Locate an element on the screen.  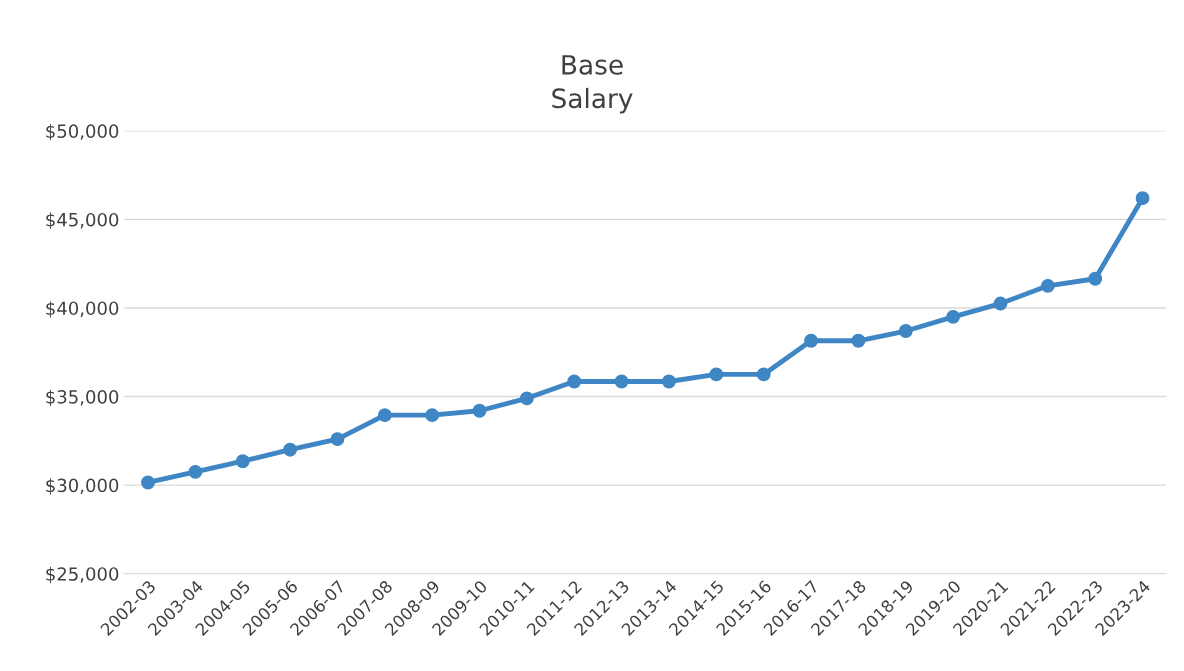
y-tick-label: $45,000 is located at coordinates (82, 220).